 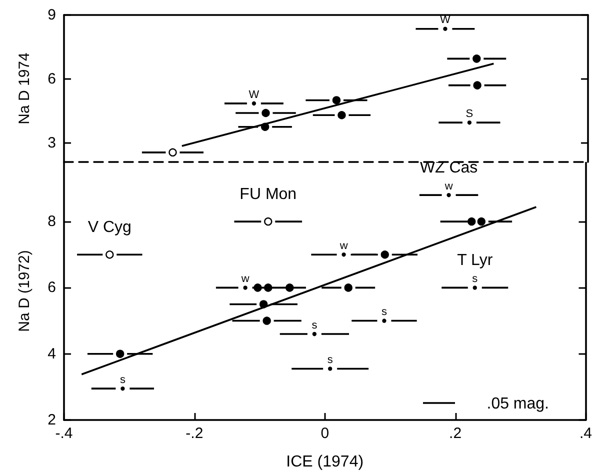 What do you see at coordinates (64, 433) in the screenshot?
I see `x-tick-label: -.4` at bounding box center [64, 433].